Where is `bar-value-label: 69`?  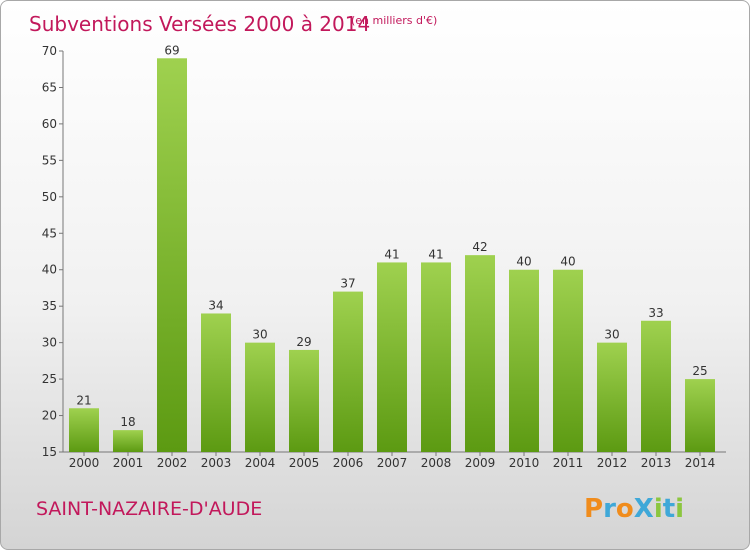
bar-value-label: 69 is located at coordinates (171, 50).